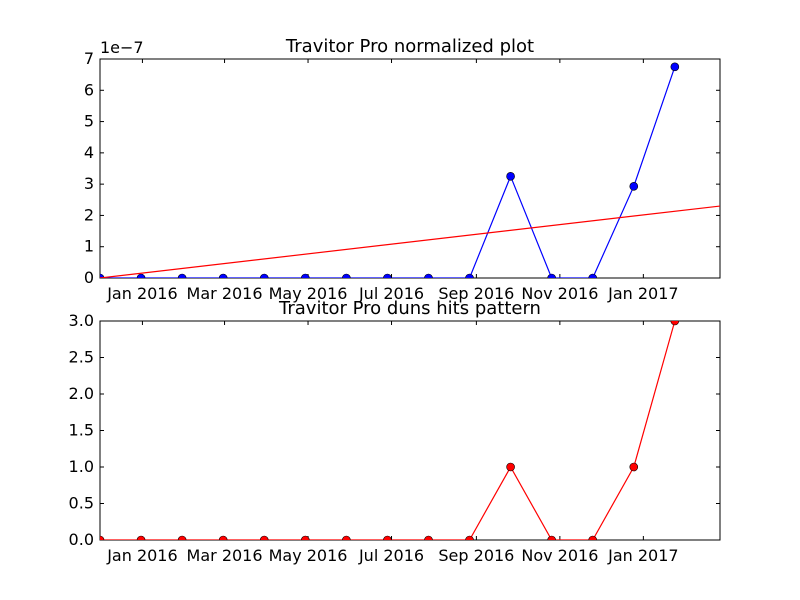 This screenshot has width=800, height=600. Describe the element at coordinates (81, 320) in the screenshot. I see `y-tick-label: 3.0` at that location.